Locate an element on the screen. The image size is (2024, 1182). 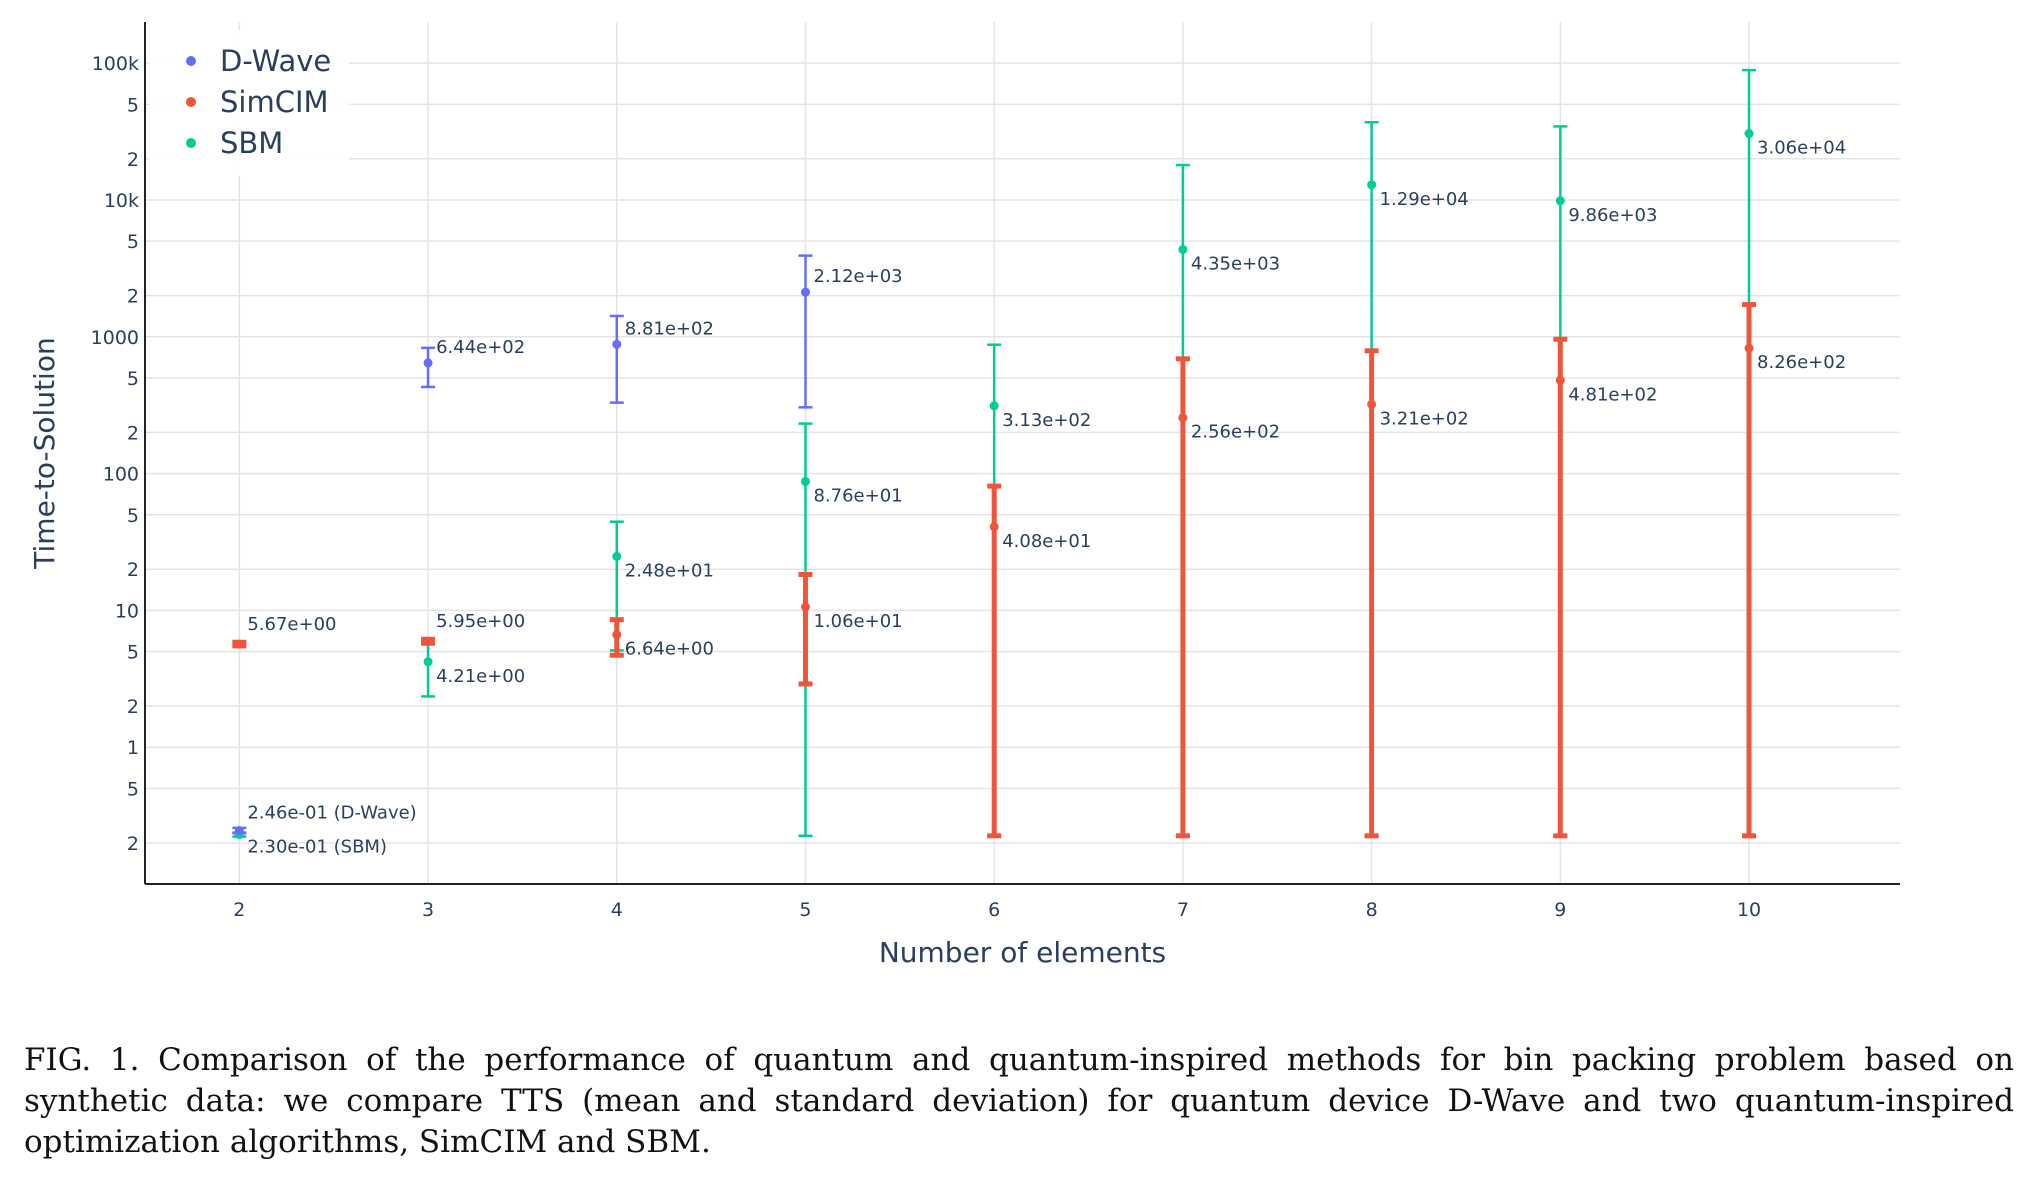
x-tick-label: 2 is located at coordinates (239, 910).